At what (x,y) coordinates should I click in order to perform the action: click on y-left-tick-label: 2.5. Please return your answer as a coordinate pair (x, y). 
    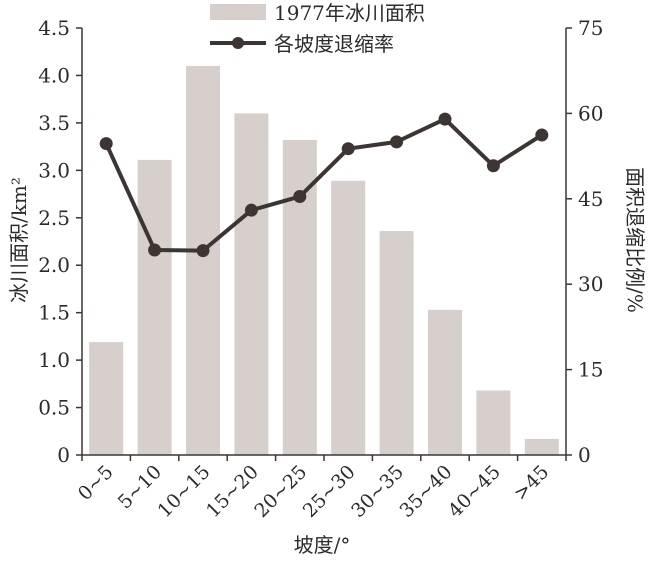
    Looking at the image, I should click on (54, 218).